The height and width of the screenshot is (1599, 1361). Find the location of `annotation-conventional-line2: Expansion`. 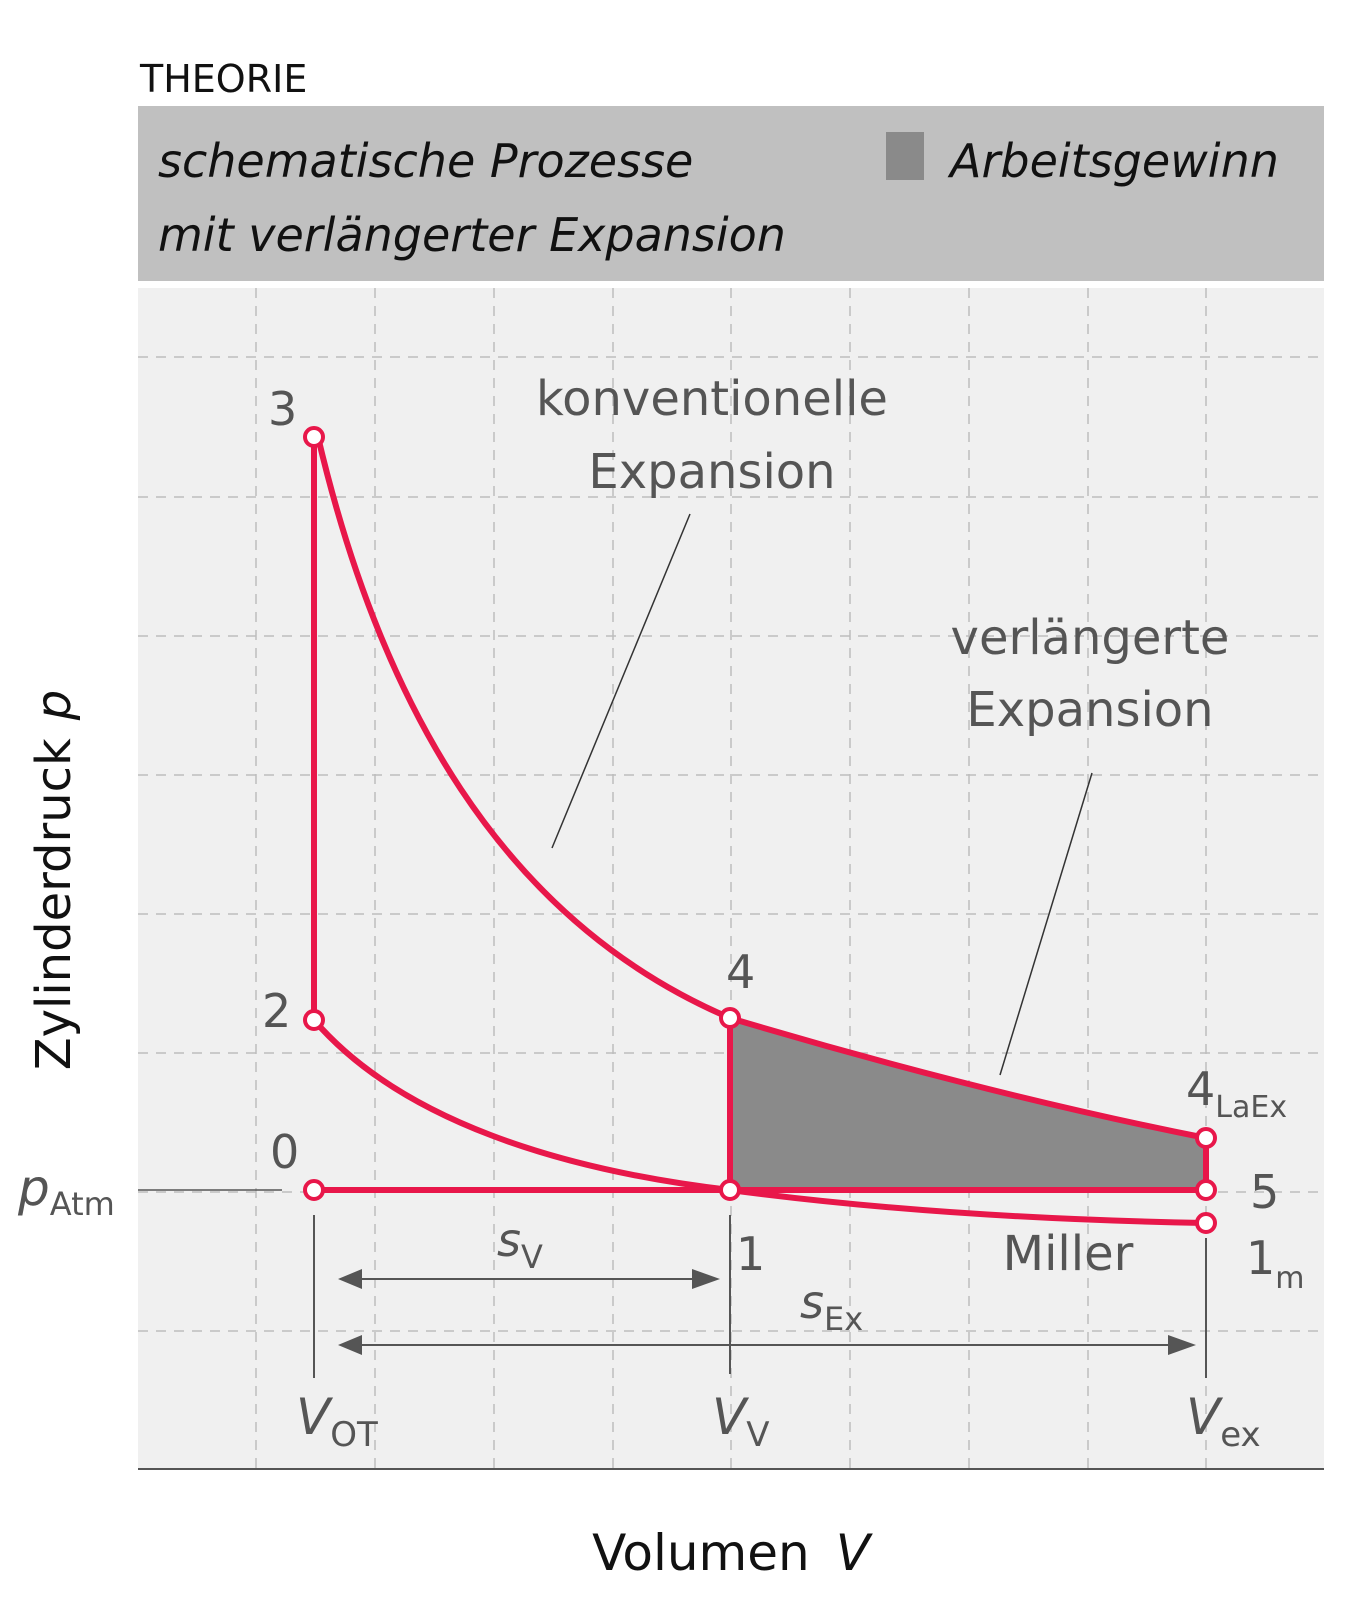

annotation-conventional-line2: Expansion is located at coordinates (711, 472).